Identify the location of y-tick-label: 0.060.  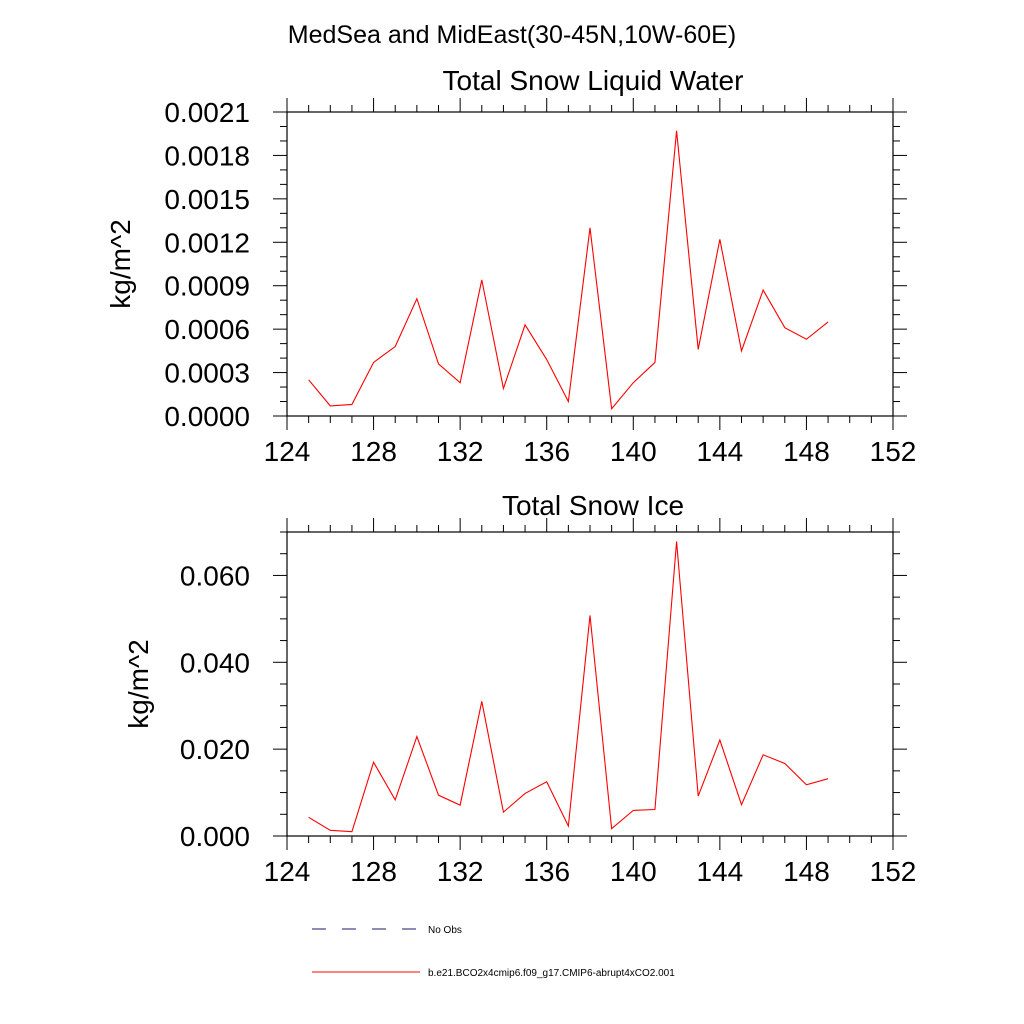
(215, 575).